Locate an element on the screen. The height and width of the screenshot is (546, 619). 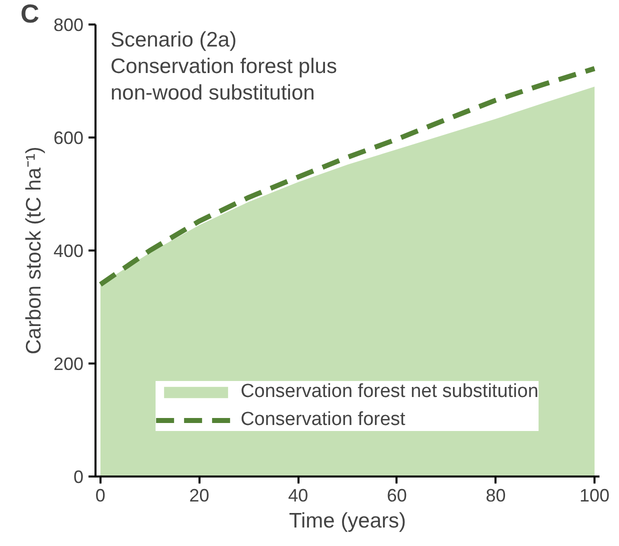
y-axis-title: Carbon stock (tC ha⁻¹) is located at coordinates (34, 250).